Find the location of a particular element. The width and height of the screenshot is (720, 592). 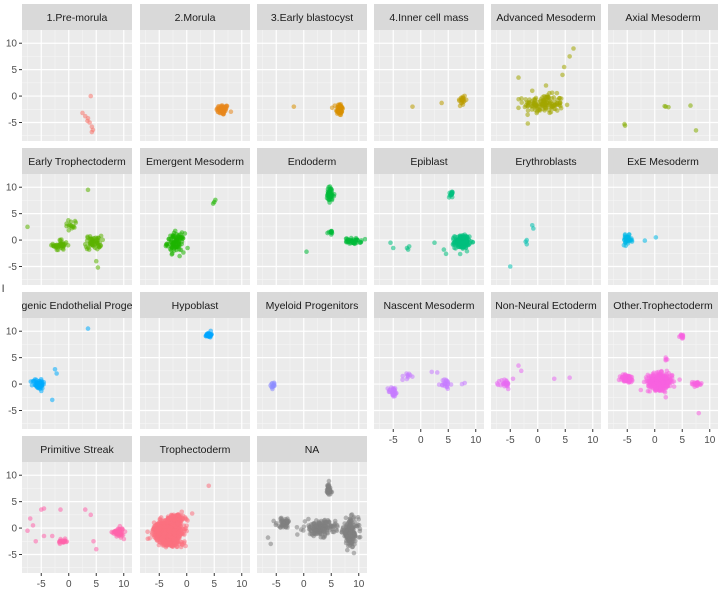

y-tick-label: 10 is located at coordinates (12, 44).